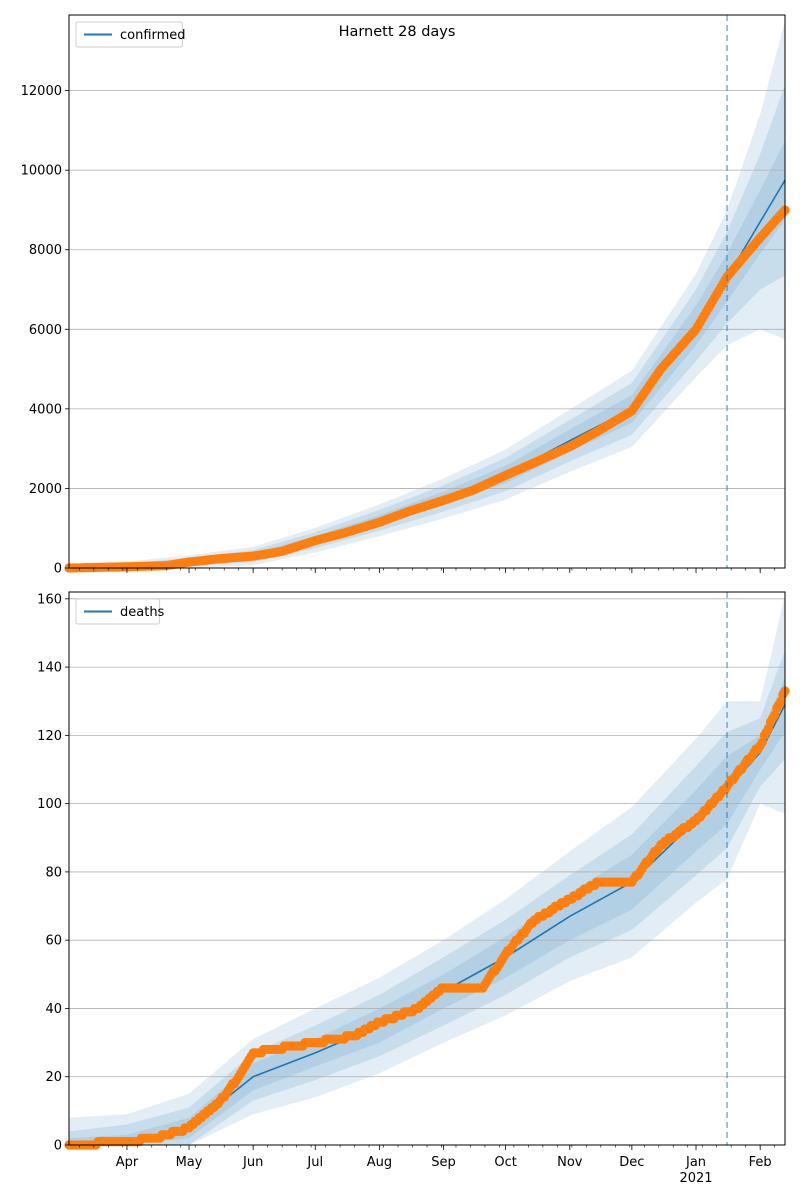 This screenshot has height=1200, width=800. Describe the element at coordinates (252, 1162) in the screenshot. I see `month-label: Jun` at that location.